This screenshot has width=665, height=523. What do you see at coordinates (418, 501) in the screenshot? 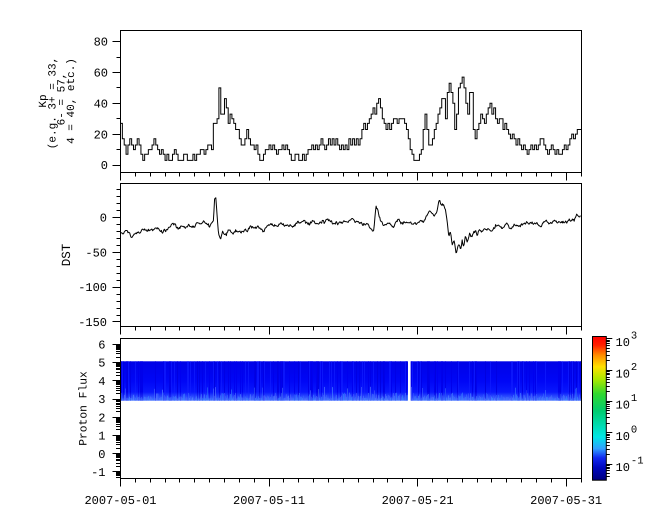
I see `svg-text: 2007-05-21` at bounding box center [418, 501].